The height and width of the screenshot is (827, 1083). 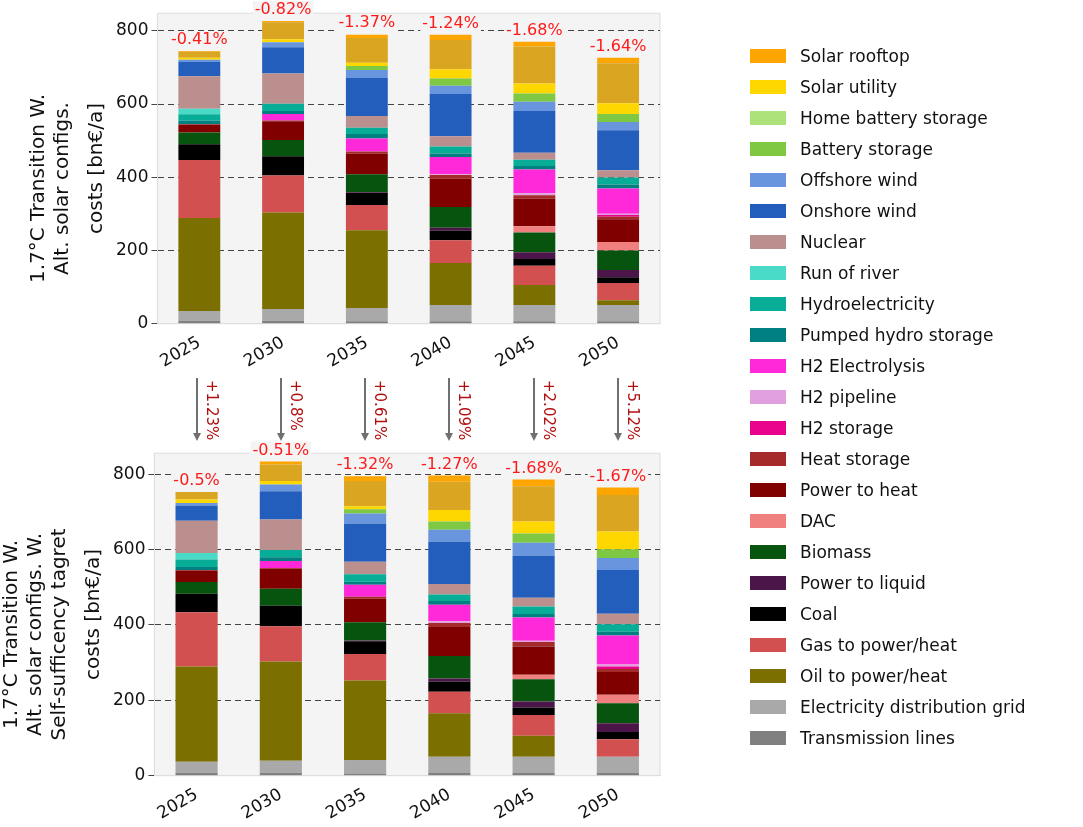 I want to click on text: +1.09%, so click(x=464, y=410).